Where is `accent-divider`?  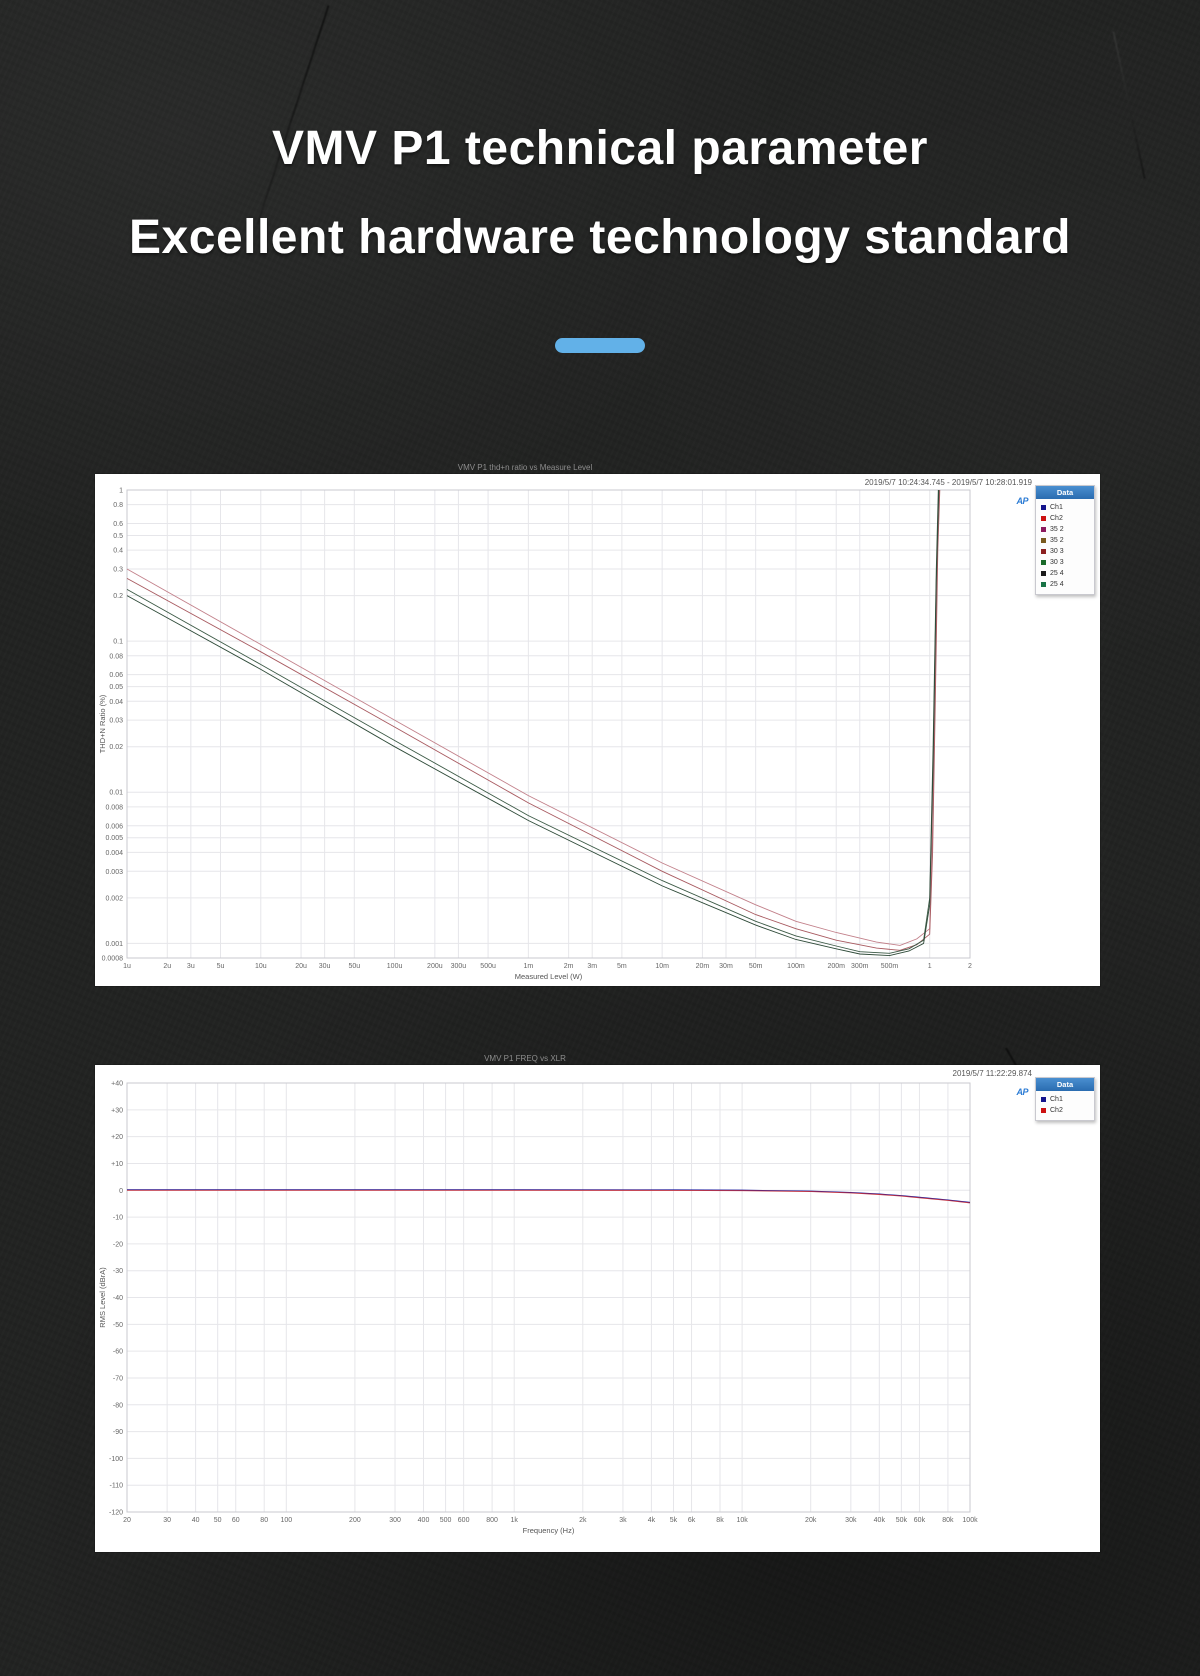
accent-divider is located at coordinates (600, 345).